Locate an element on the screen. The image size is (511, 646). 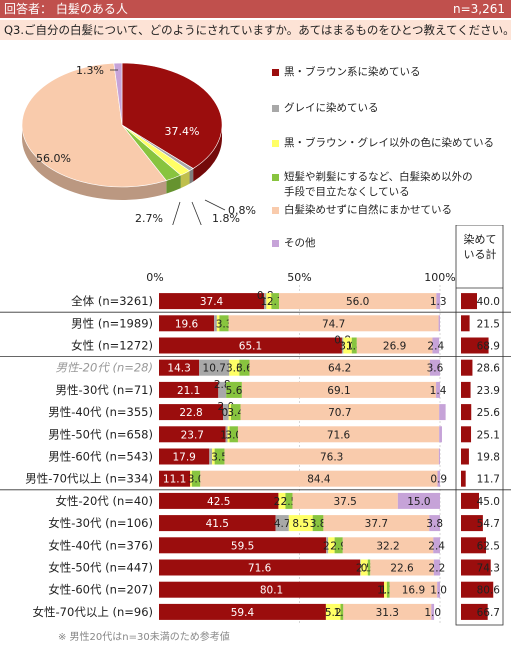
bar-value-label-14-4: 31.3 is located at coordinates (387, 613).